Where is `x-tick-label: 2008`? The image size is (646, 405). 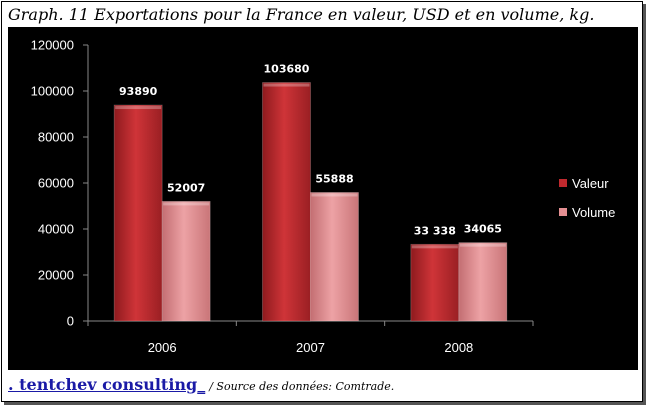 x-tick-label: 2008 is located at coordinates (458, 347).